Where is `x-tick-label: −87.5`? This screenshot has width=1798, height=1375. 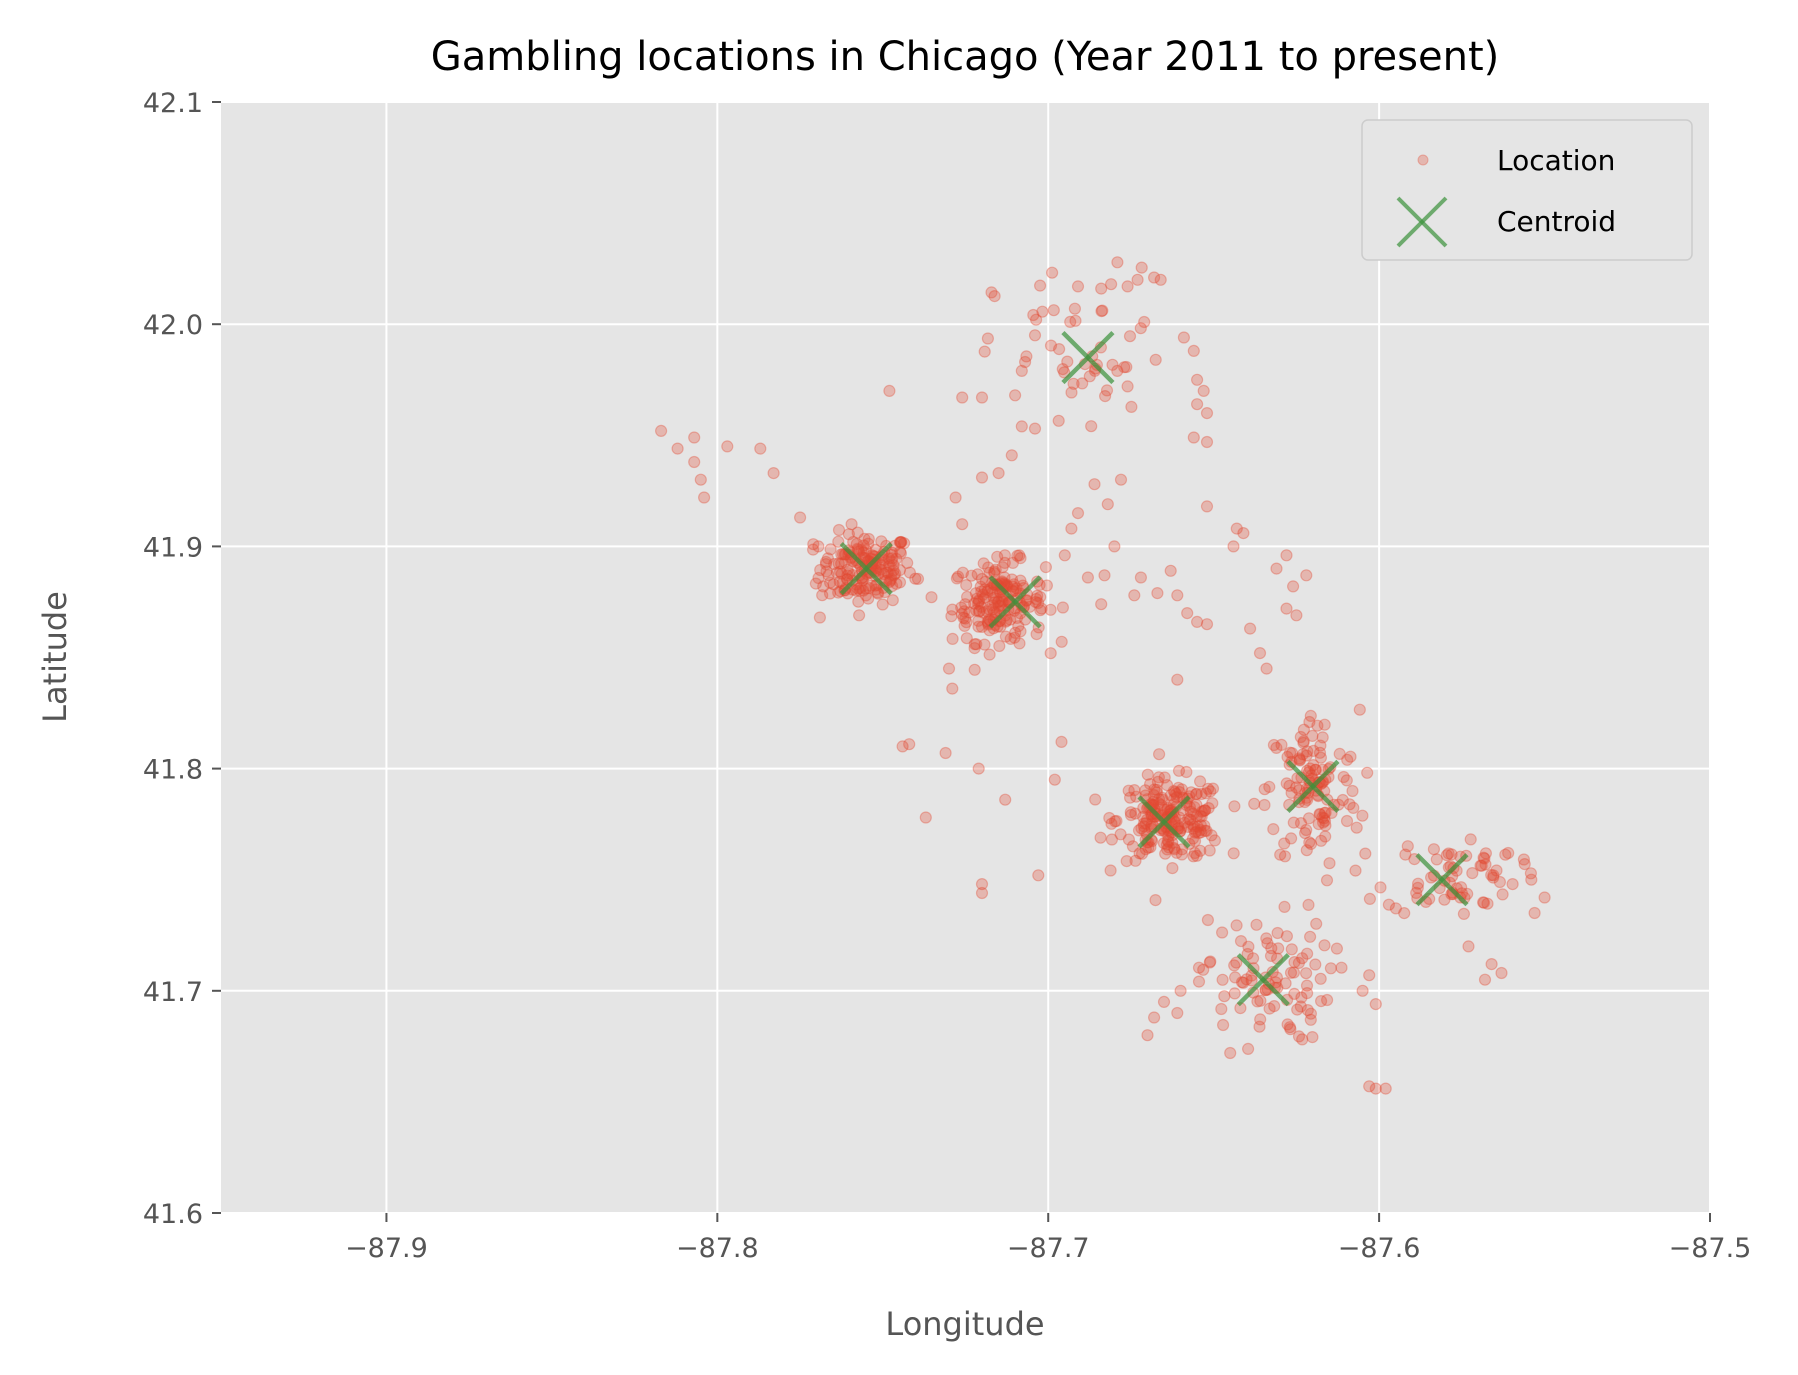
x-tick-label: −87.5 is located at coordinates (1710, 1248).